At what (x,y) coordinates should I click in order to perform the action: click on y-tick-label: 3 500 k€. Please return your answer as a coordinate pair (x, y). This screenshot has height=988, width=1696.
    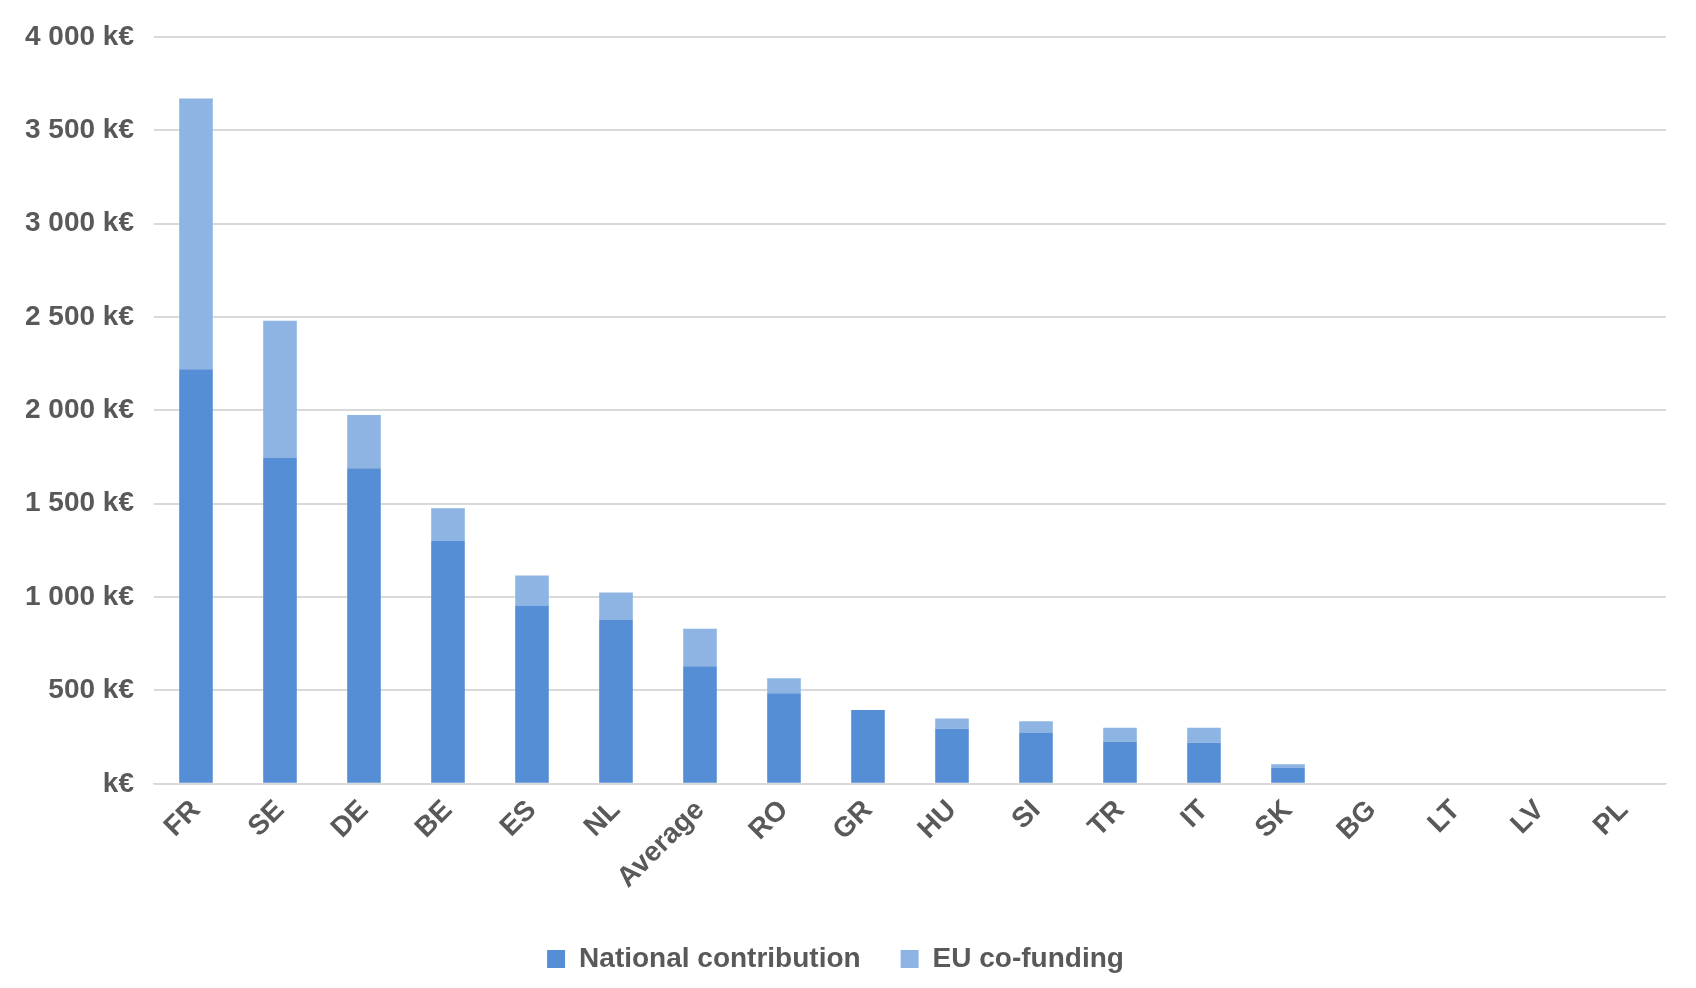
    Looking at the image, I should click on (79, 128).